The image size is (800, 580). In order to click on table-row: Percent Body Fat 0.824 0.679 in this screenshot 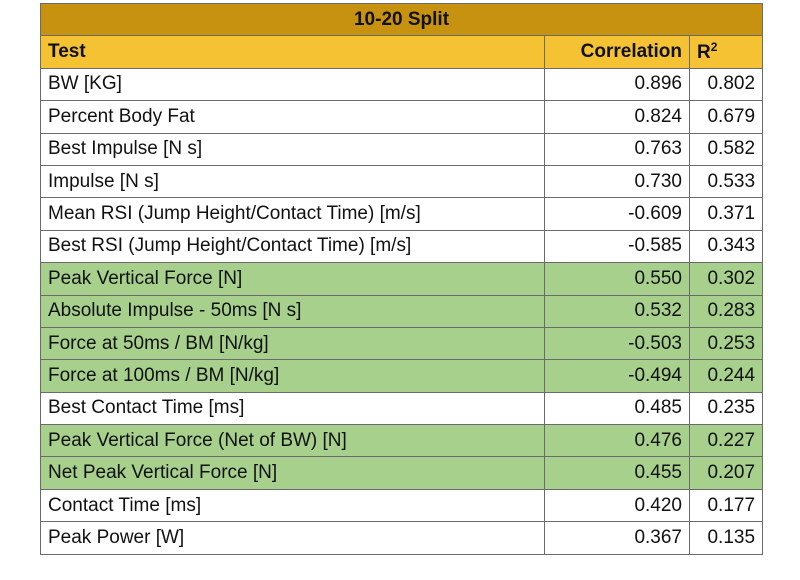, I will do `click(402, 117)`.